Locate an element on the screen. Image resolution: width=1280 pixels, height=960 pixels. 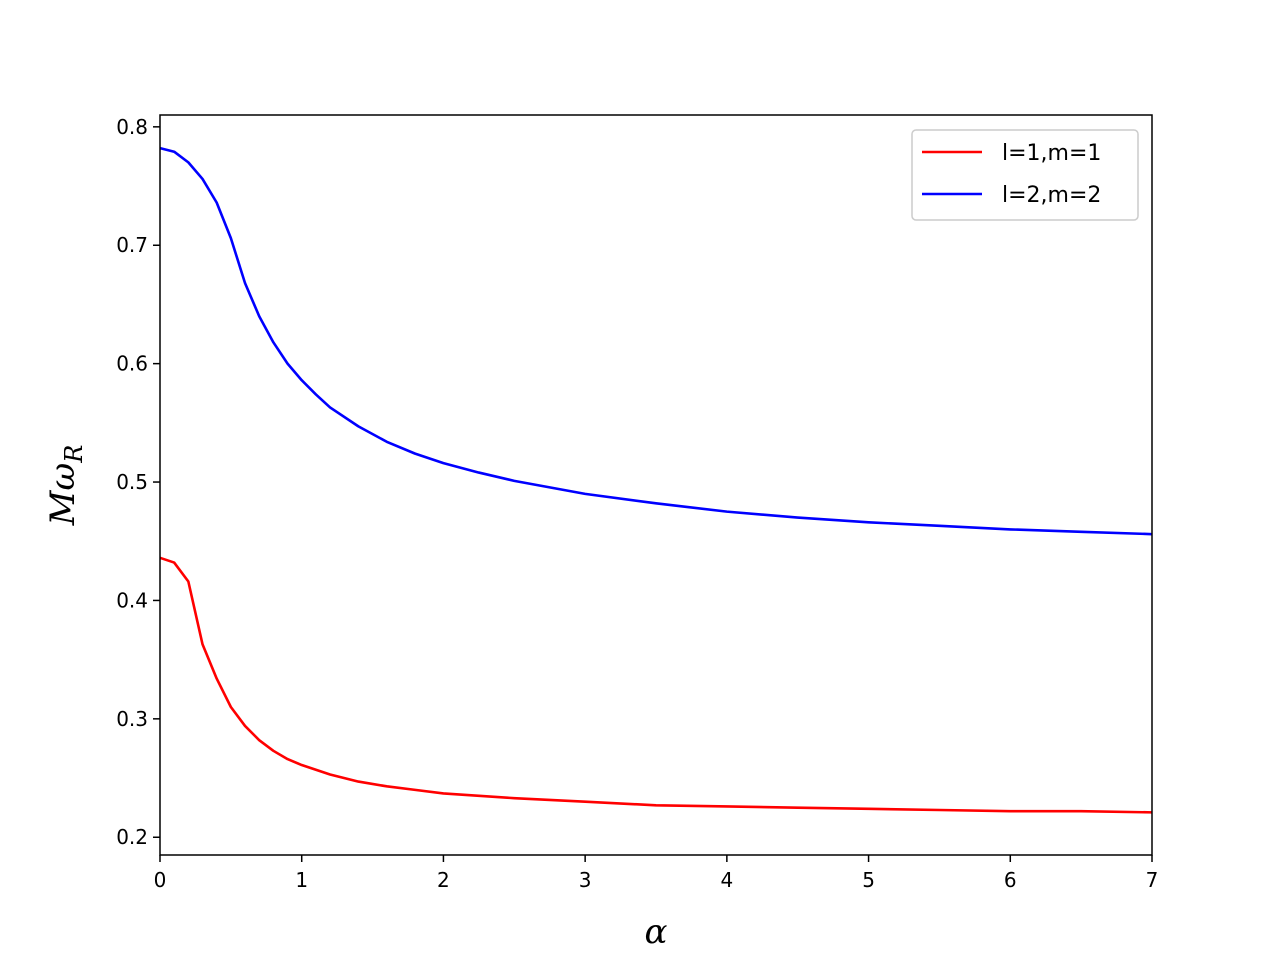
legend: l=1,m=1 l=2,m=2 is located at coordinates (1025, 175).